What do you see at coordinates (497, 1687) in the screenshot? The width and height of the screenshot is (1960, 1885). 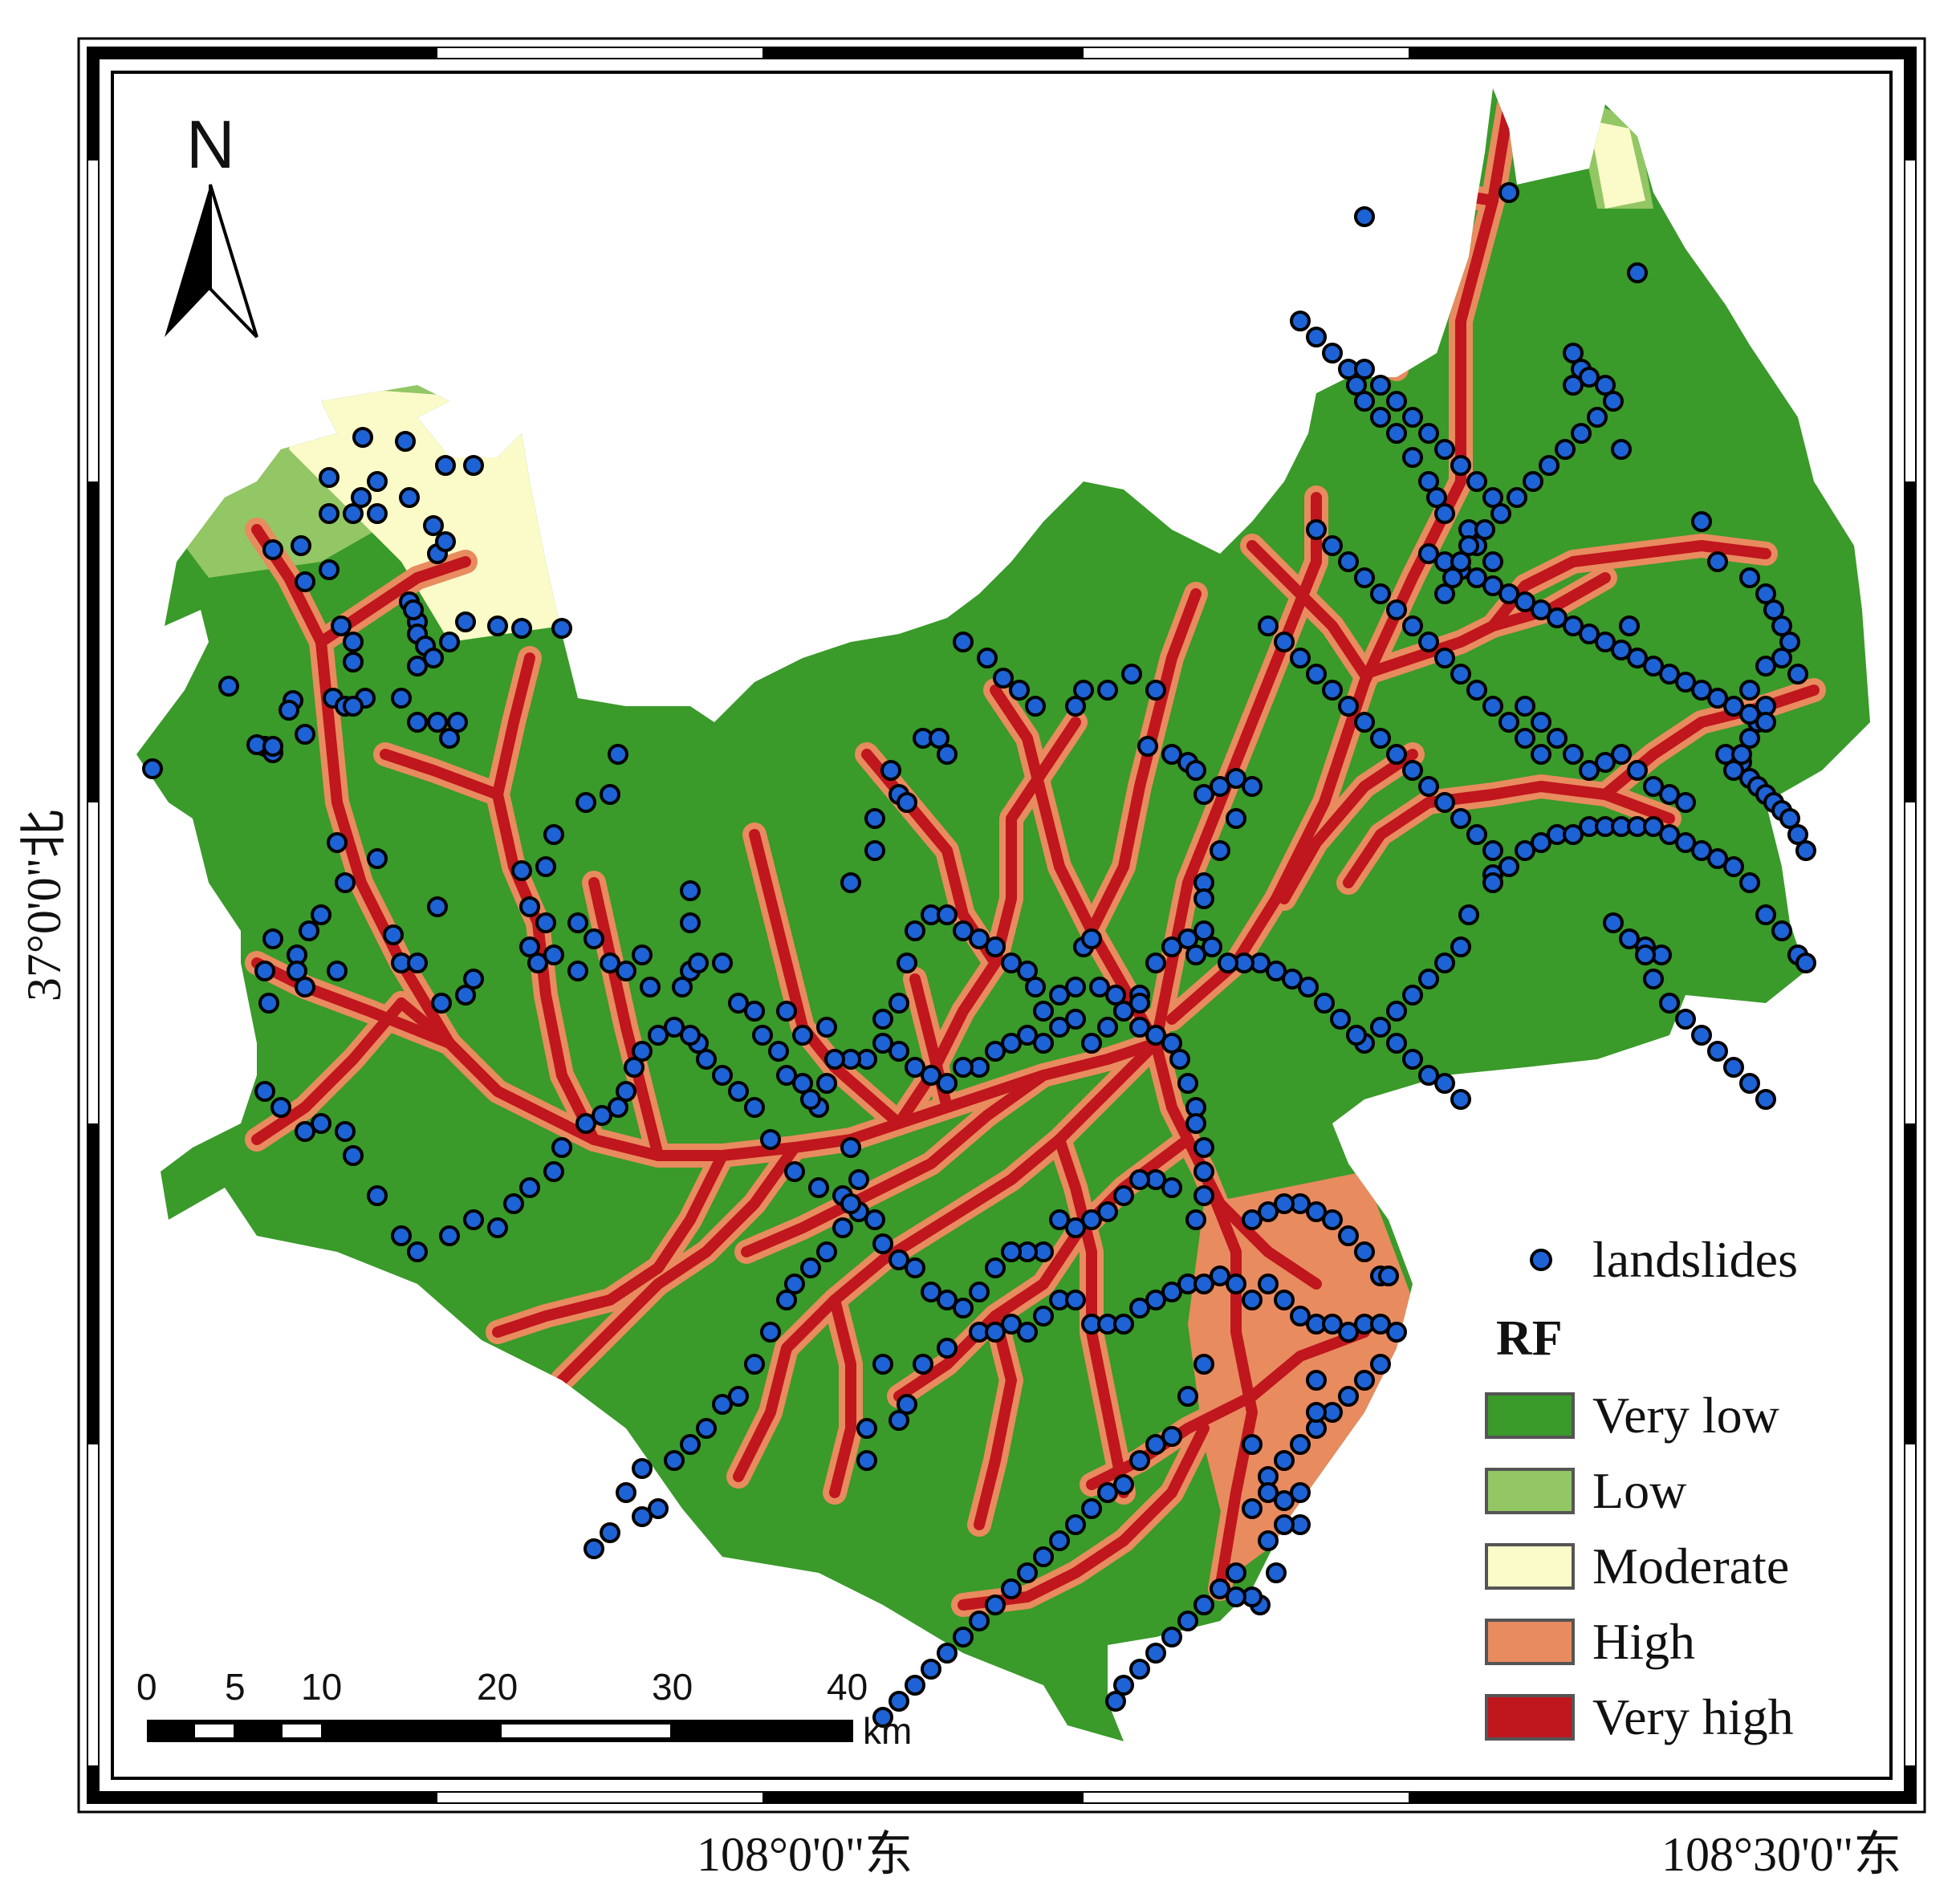 I see `scale-tick-20: 20` at bounding box center [497, 1687].